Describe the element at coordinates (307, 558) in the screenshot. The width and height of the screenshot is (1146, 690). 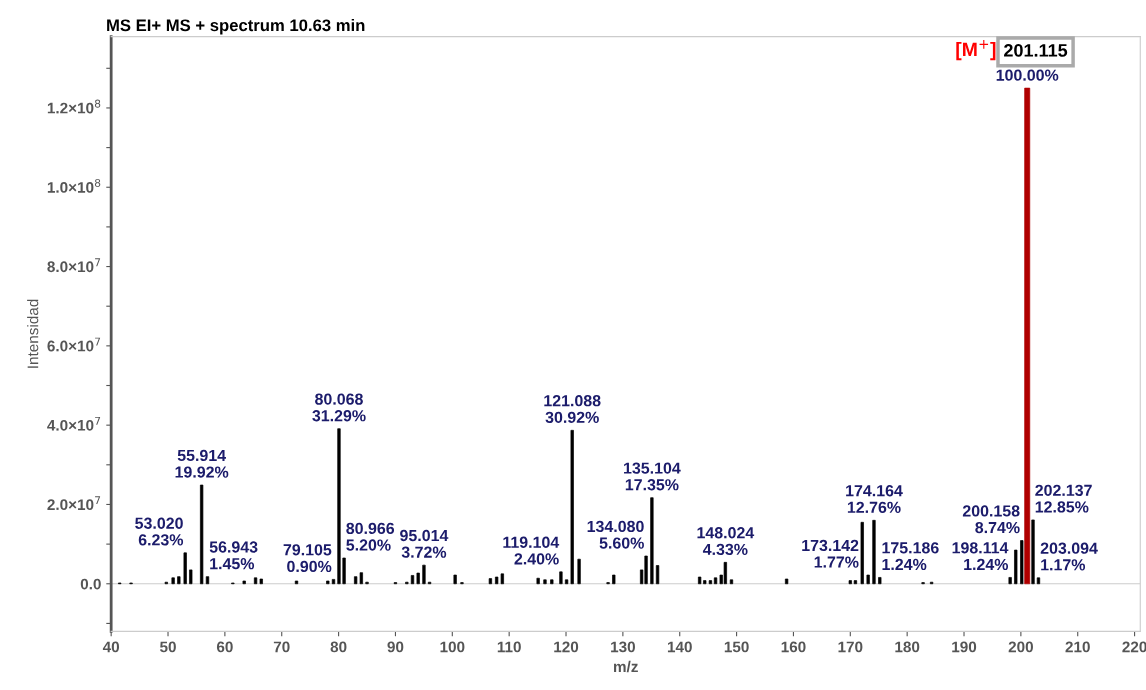
I see `annotation: 79.105 0.90%` at that location.